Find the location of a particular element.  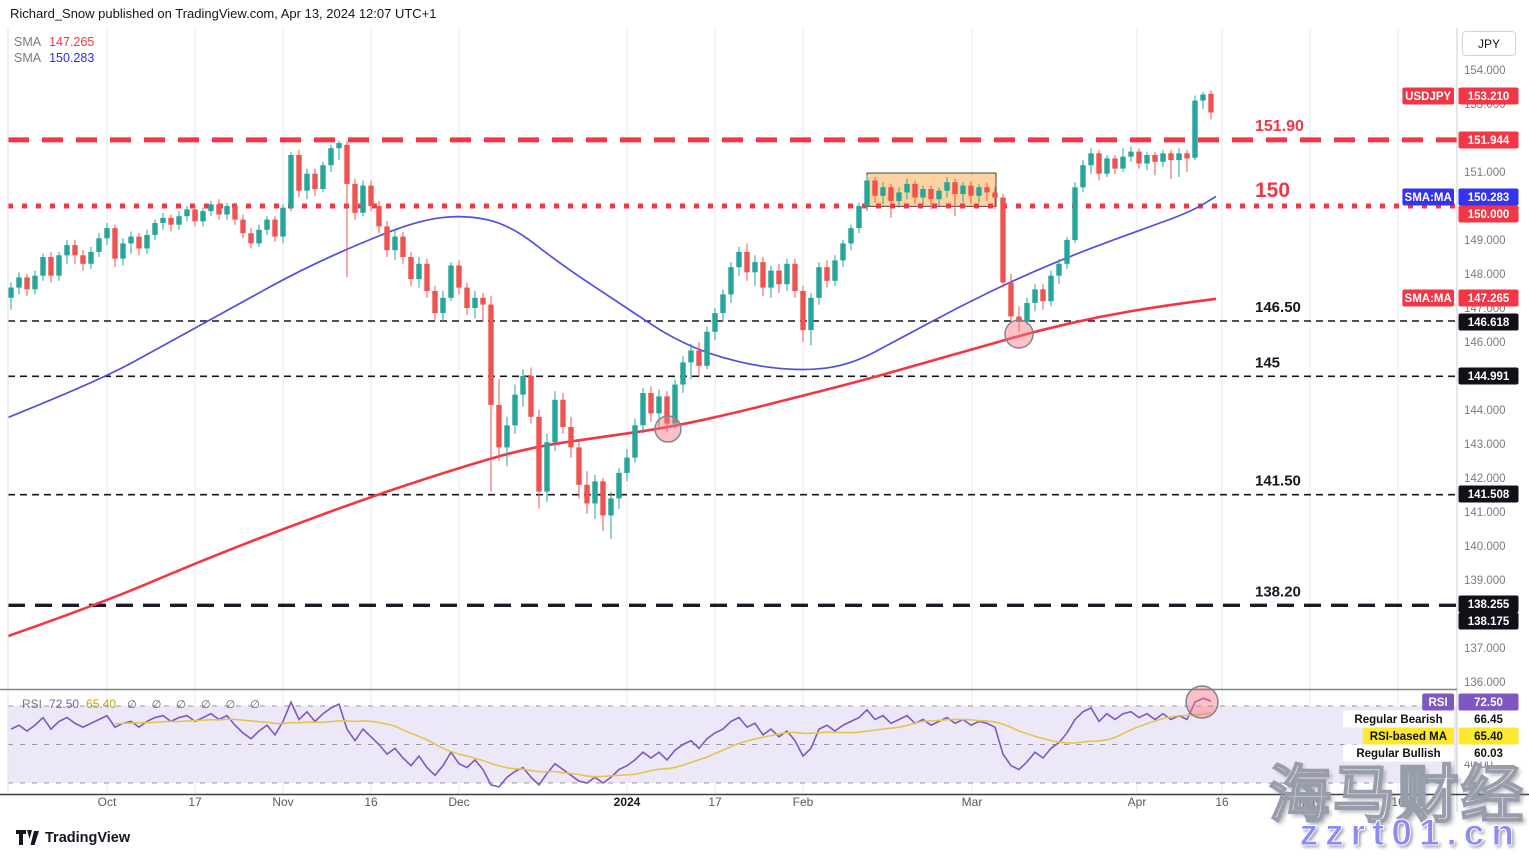

axis-badge: 147.265 SMA:MA is located at coordinates (1460, 298).